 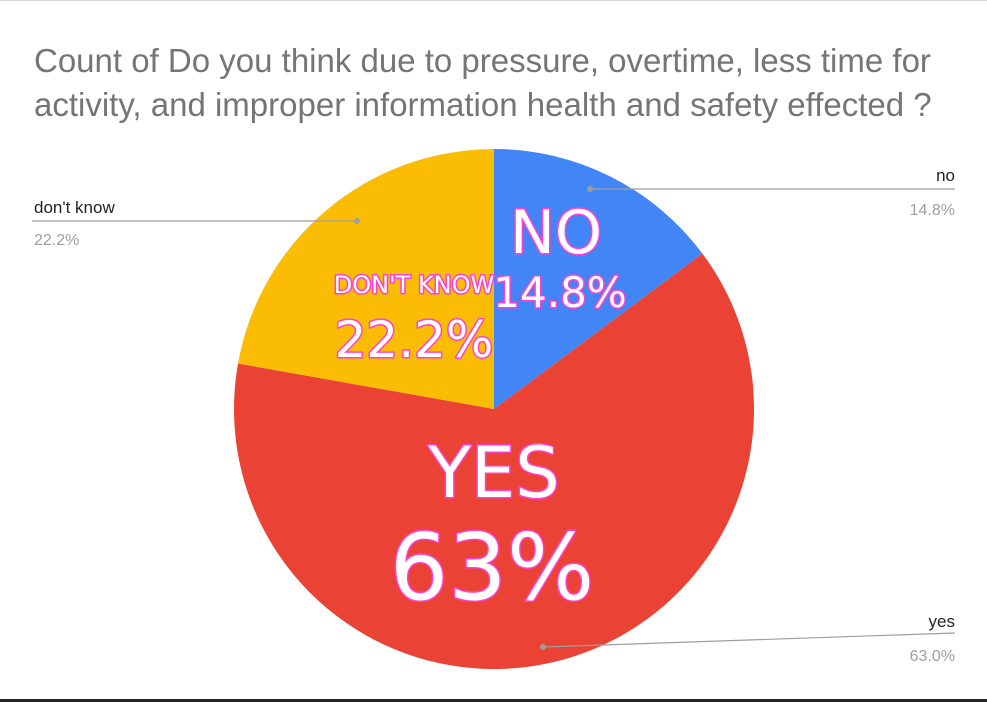 I want to click on category-label-yes: yes, so click(x=942, y=621).